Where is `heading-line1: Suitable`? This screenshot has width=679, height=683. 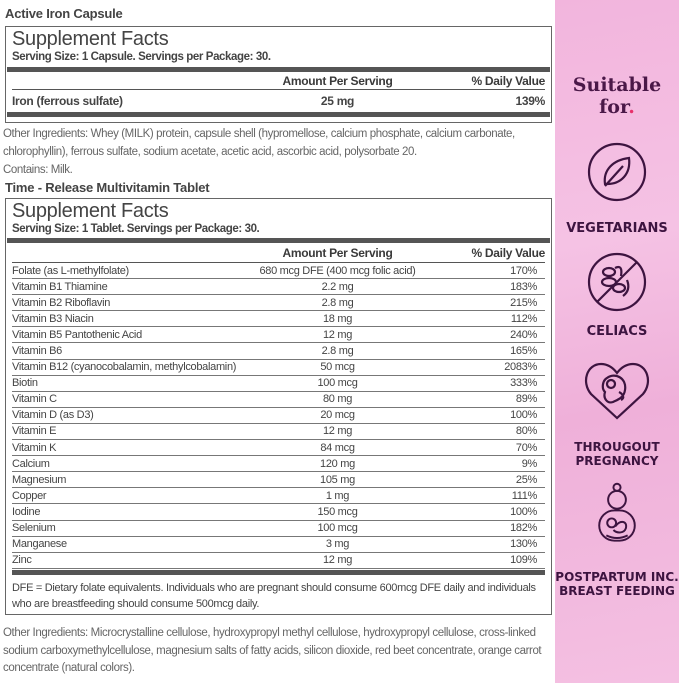
heading-line1: Suitable is located at coordinates (617, 85).